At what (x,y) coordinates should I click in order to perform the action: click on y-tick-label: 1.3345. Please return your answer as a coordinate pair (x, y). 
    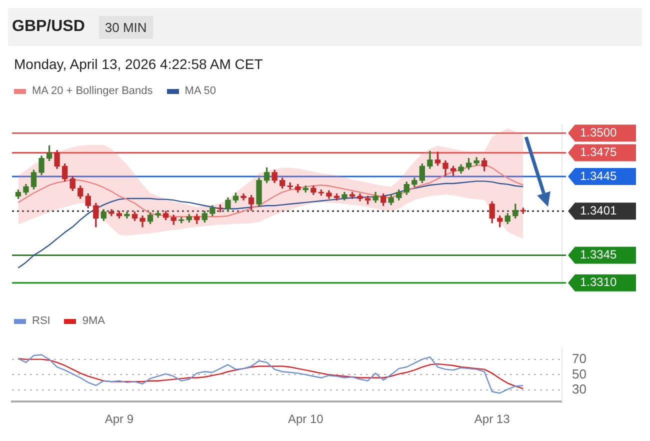
    Looking at the image, I should click on (599, 255).